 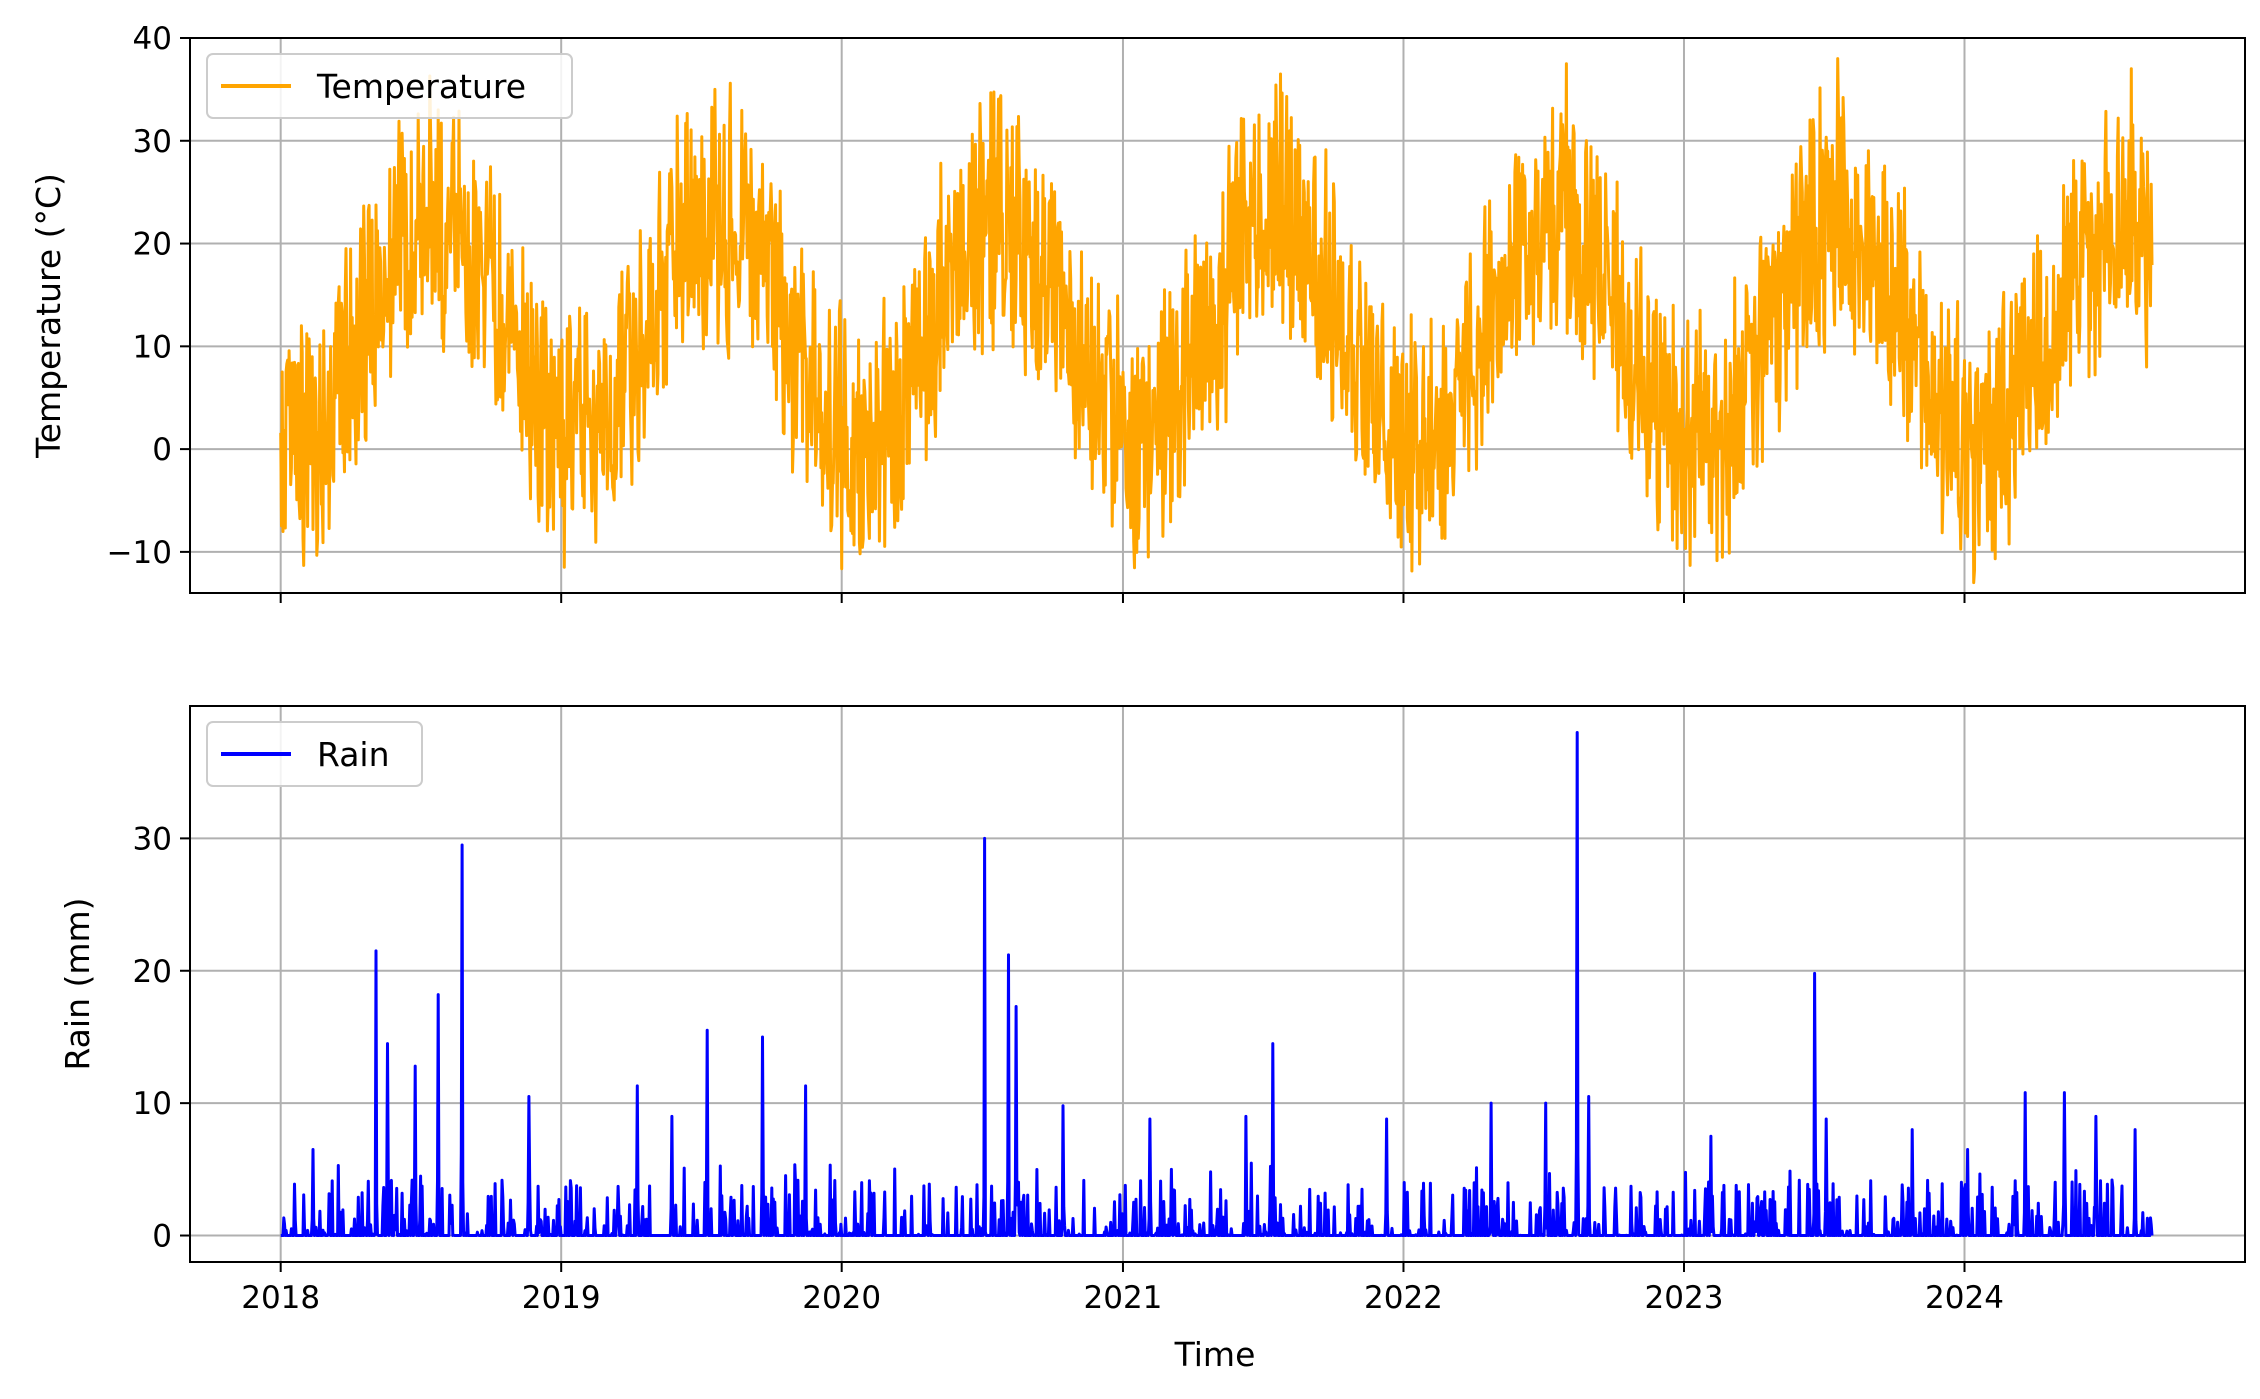 I want to click on legend: Rain, so click(x=314, y=754).